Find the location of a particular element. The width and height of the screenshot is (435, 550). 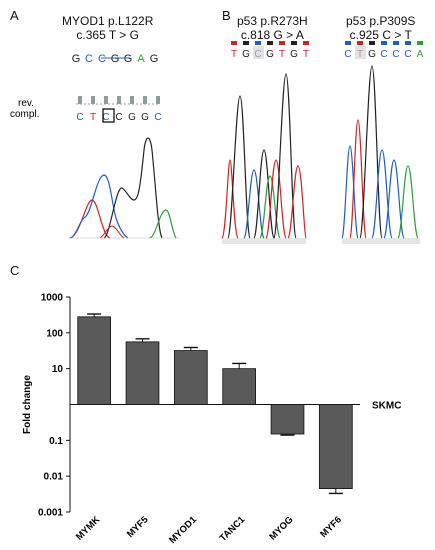

panel-a-seq-base-0: G is located at coordinates (76, 59).